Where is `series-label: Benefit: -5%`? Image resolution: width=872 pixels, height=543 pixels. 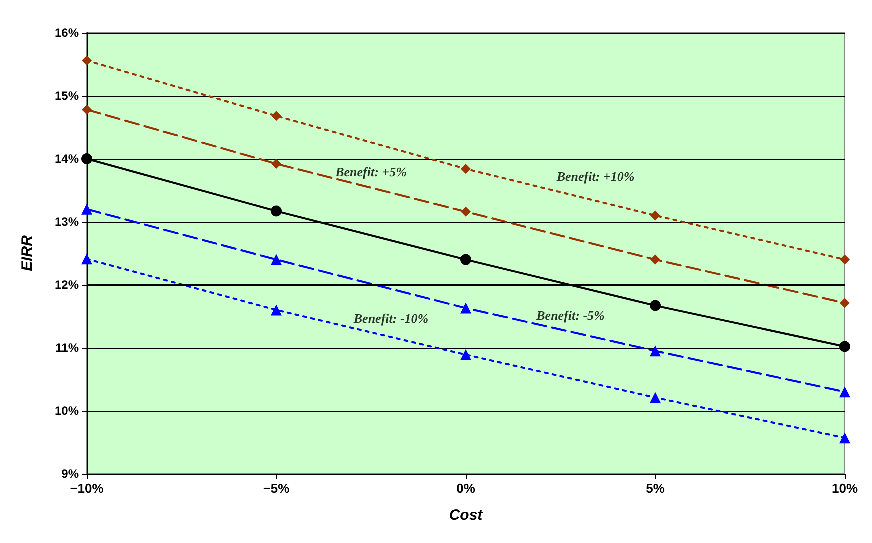 series-label: Benefit: -5% is located at coordinates (571, 316).